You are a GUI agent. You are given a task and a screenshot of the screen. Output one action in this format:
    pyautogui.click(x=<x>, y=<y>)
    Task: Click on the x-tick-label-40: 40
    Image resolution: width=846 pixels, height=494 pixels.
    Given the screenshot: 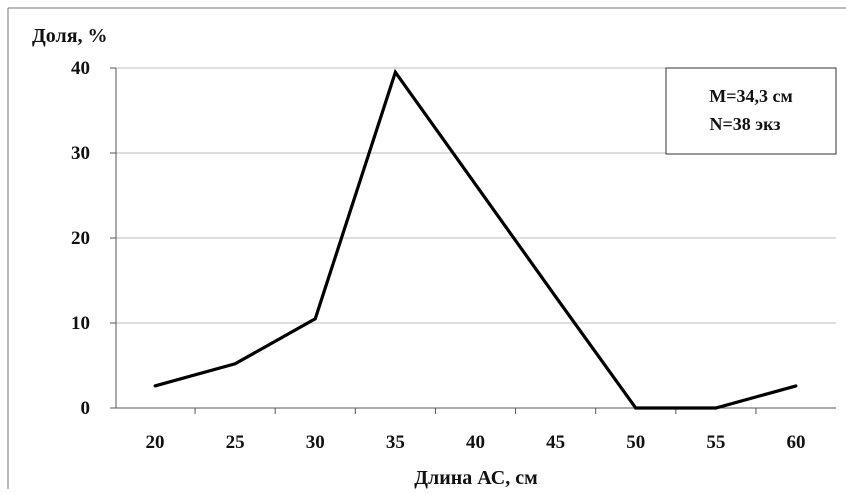 What is the action you would take?
    pyautogui.click(x=475, y=442)
    